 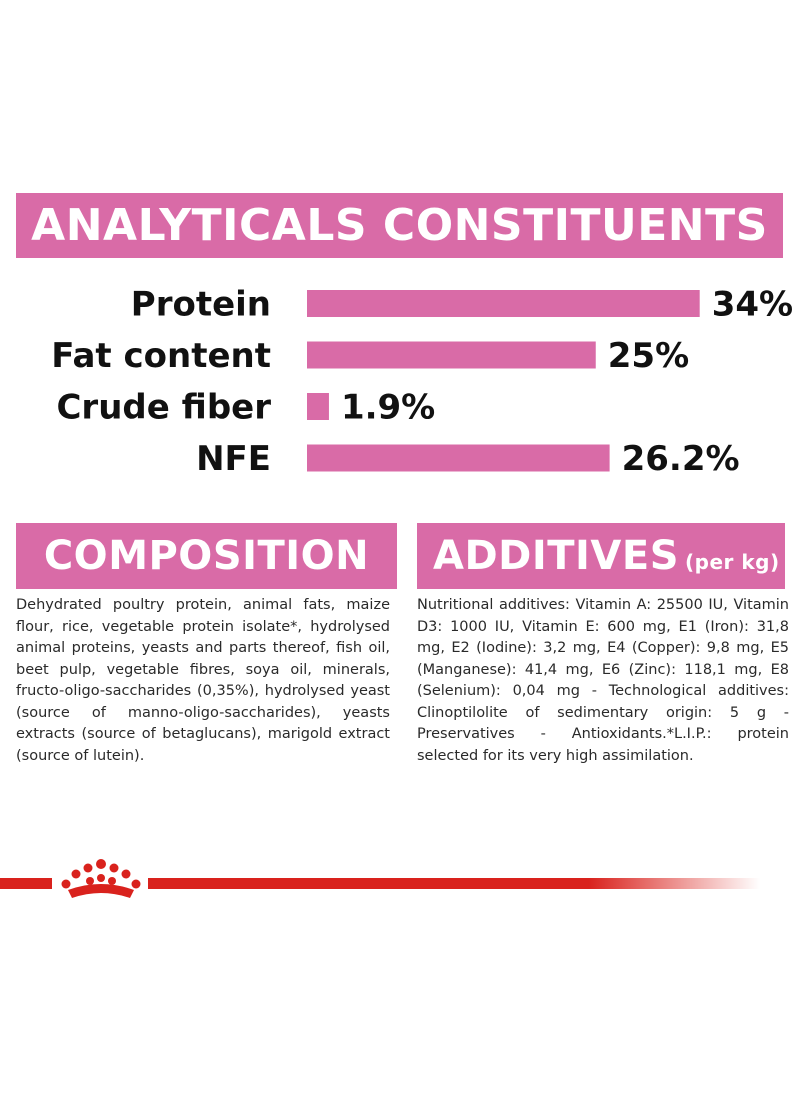 I want to click on category-label: Fat content, so click(x=161, y=356).